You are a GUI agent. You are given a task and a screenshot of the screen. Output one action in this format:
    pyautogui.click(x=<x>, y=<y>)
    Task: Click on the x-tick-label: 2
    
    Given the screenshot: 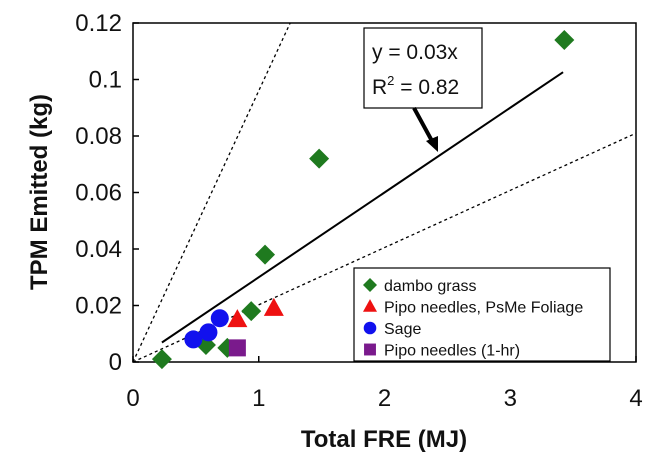 What is the action you would take?
    pyautogui.click(x=384, y=398)
    